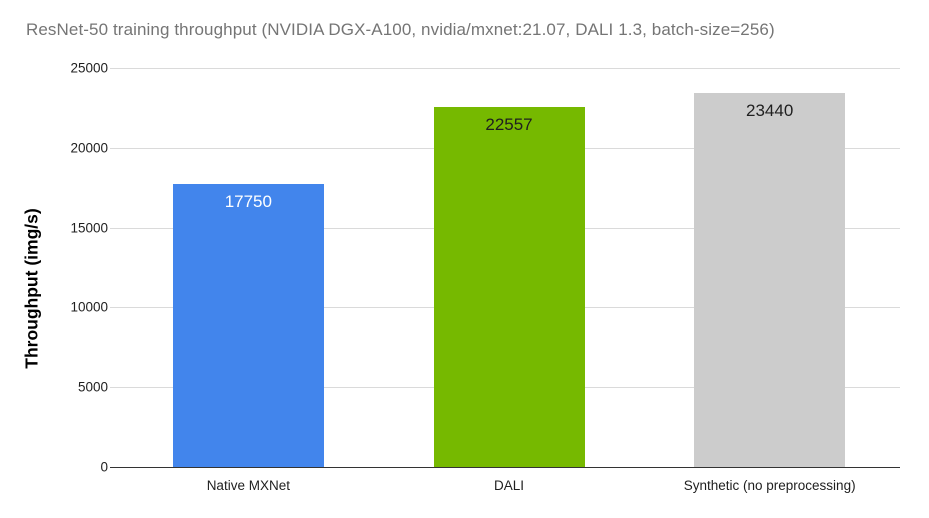  I want to click on bar-1: 17750, so click(248, 325).